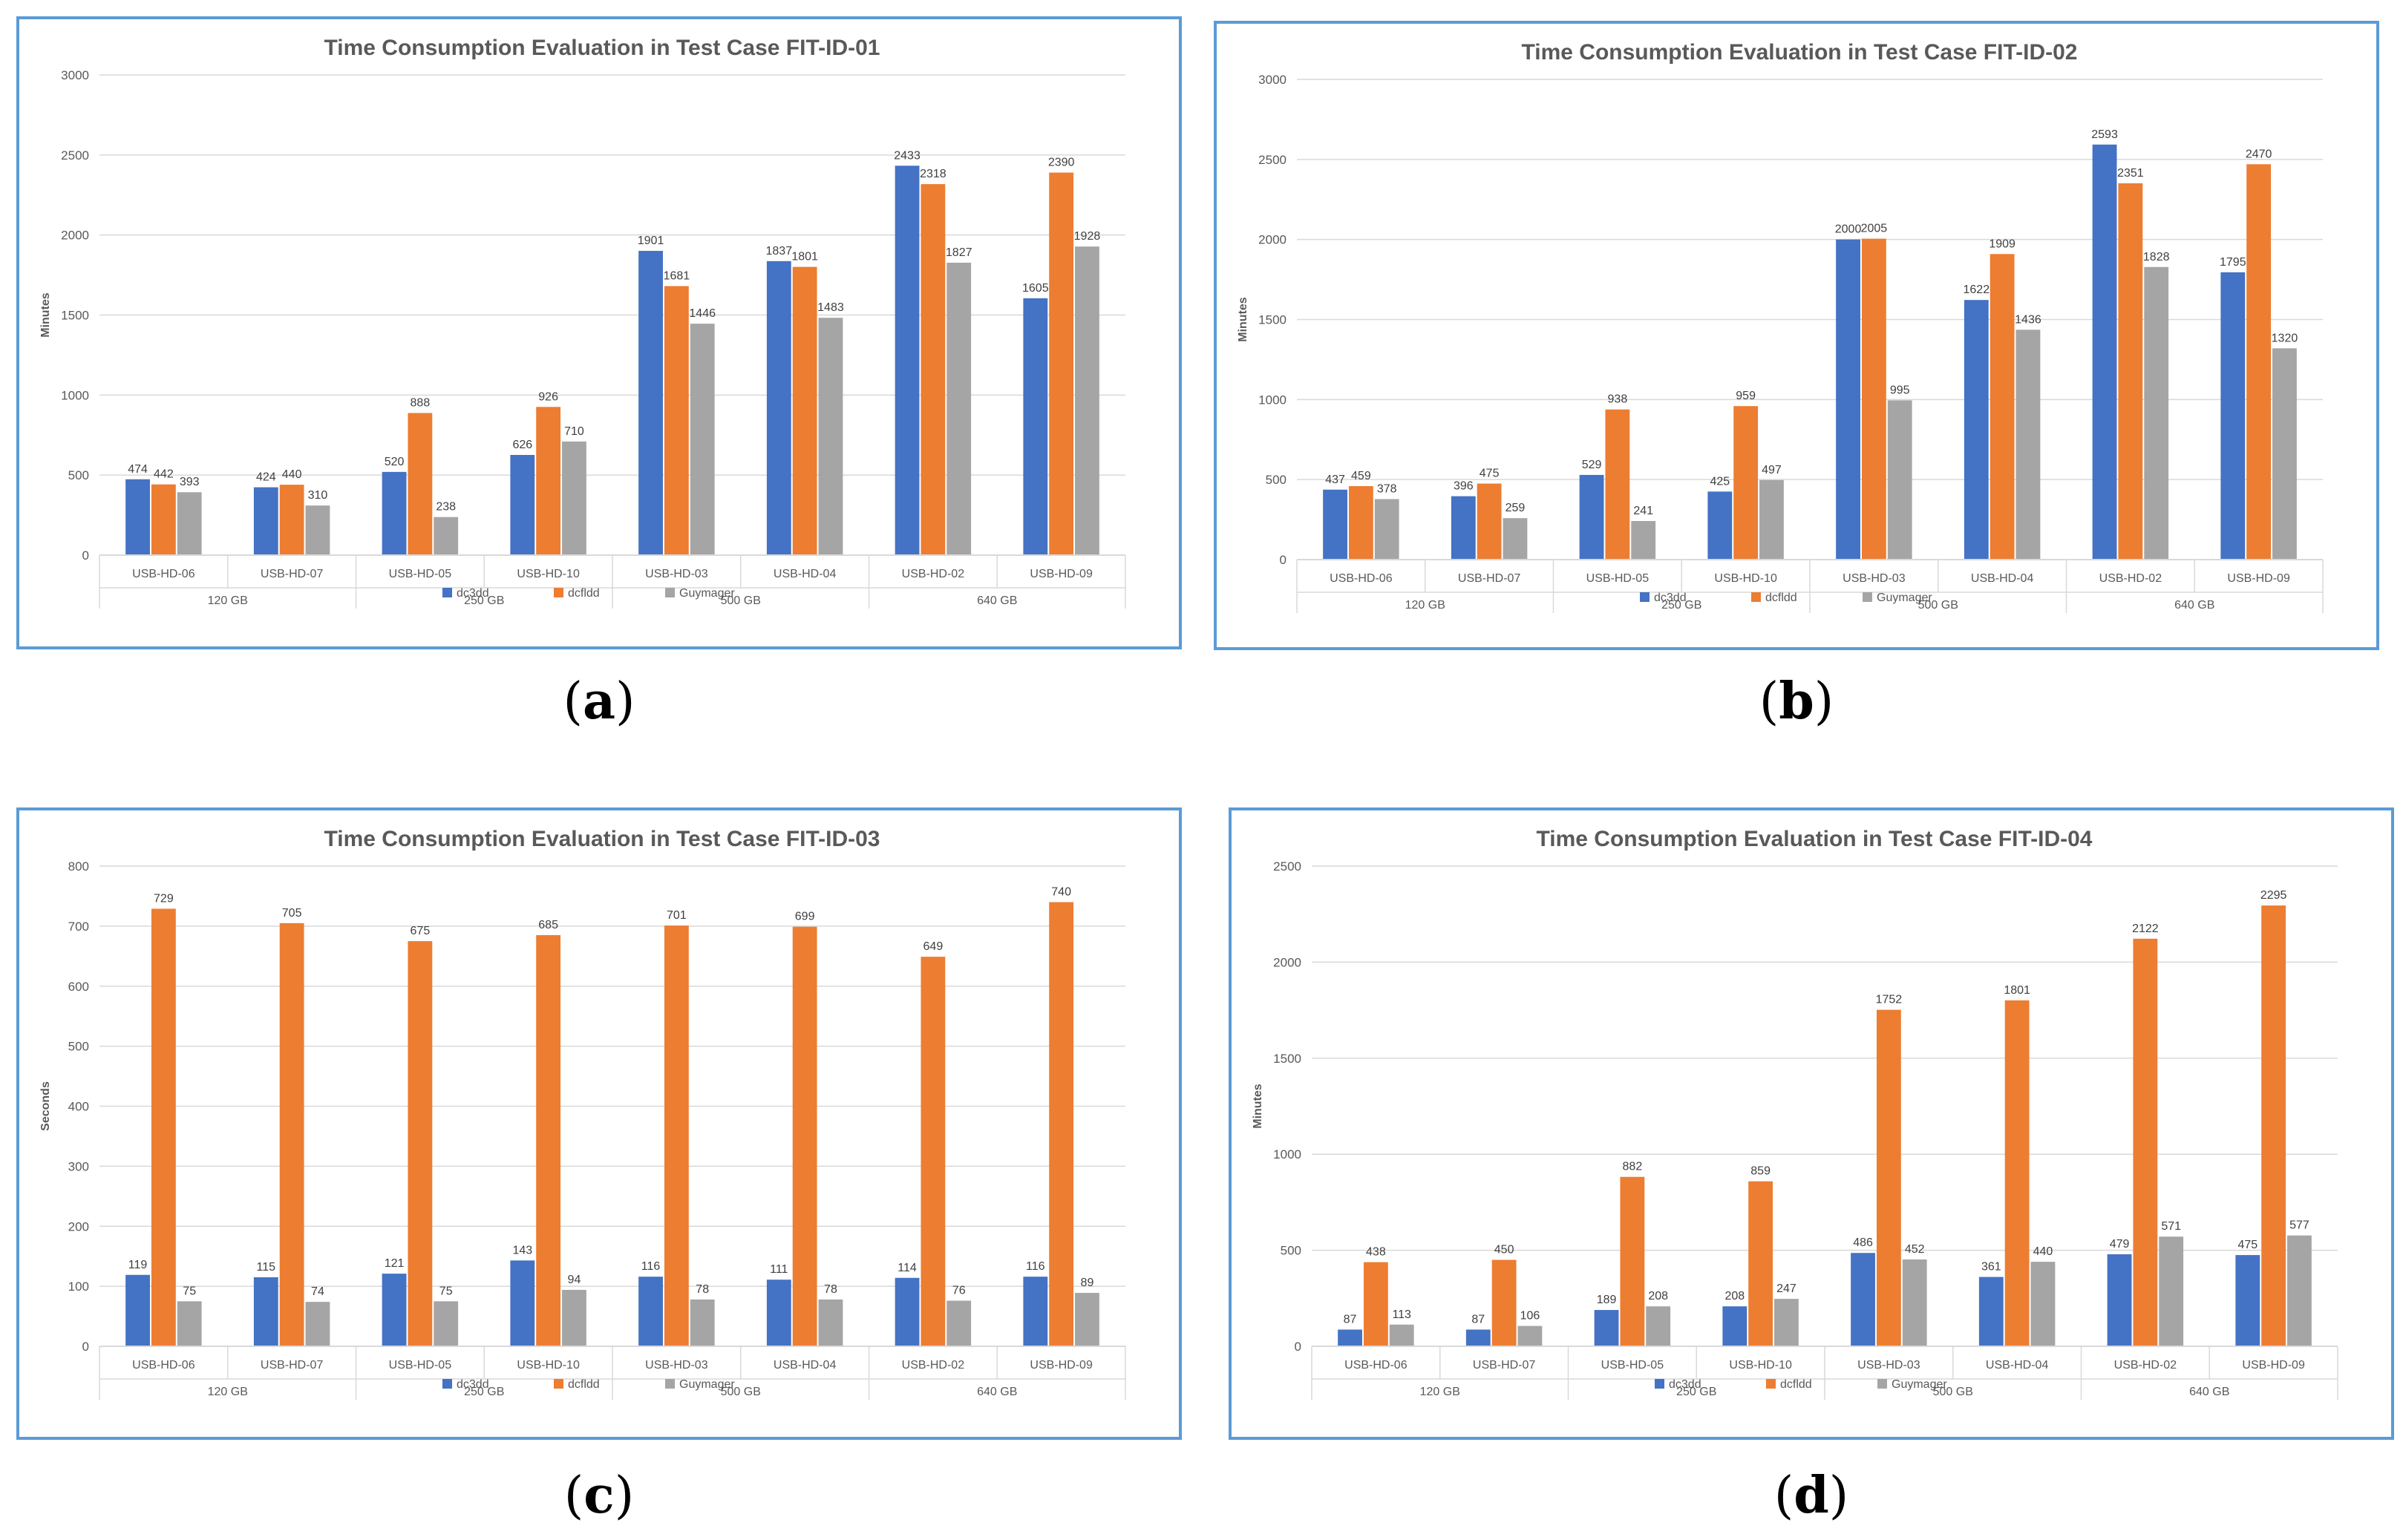  I want to click on data-label: 393, so click(190, 482).